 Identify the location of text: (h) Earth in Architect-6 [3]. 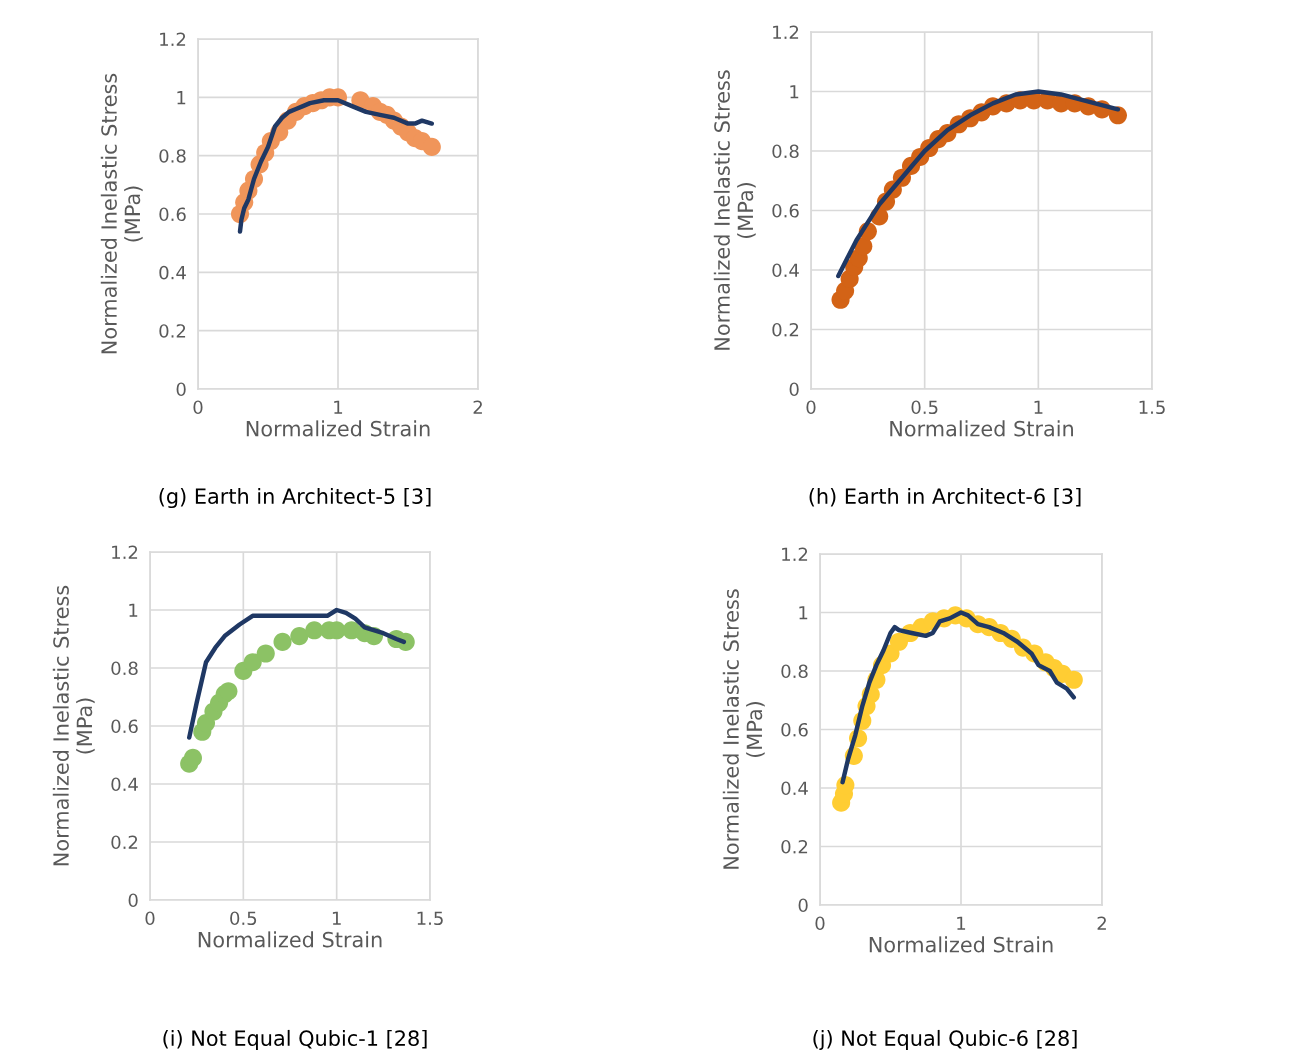
(945, 497).